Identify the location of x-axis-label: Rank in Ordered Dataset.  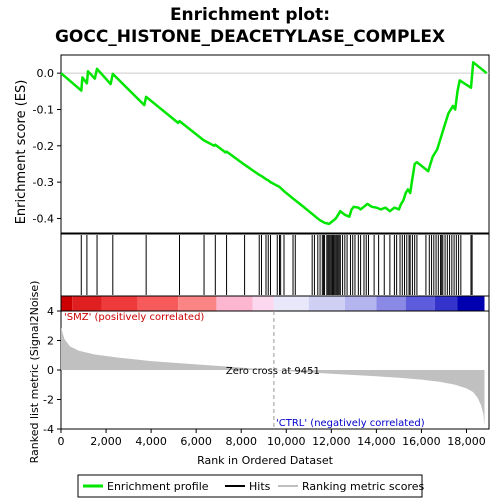
(265, 460).